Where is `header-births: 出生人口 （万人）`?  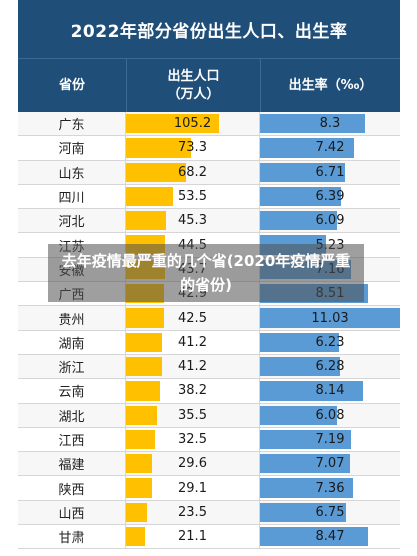
header-births: 出生人口 （万人） is located at coordinates (193, 85).